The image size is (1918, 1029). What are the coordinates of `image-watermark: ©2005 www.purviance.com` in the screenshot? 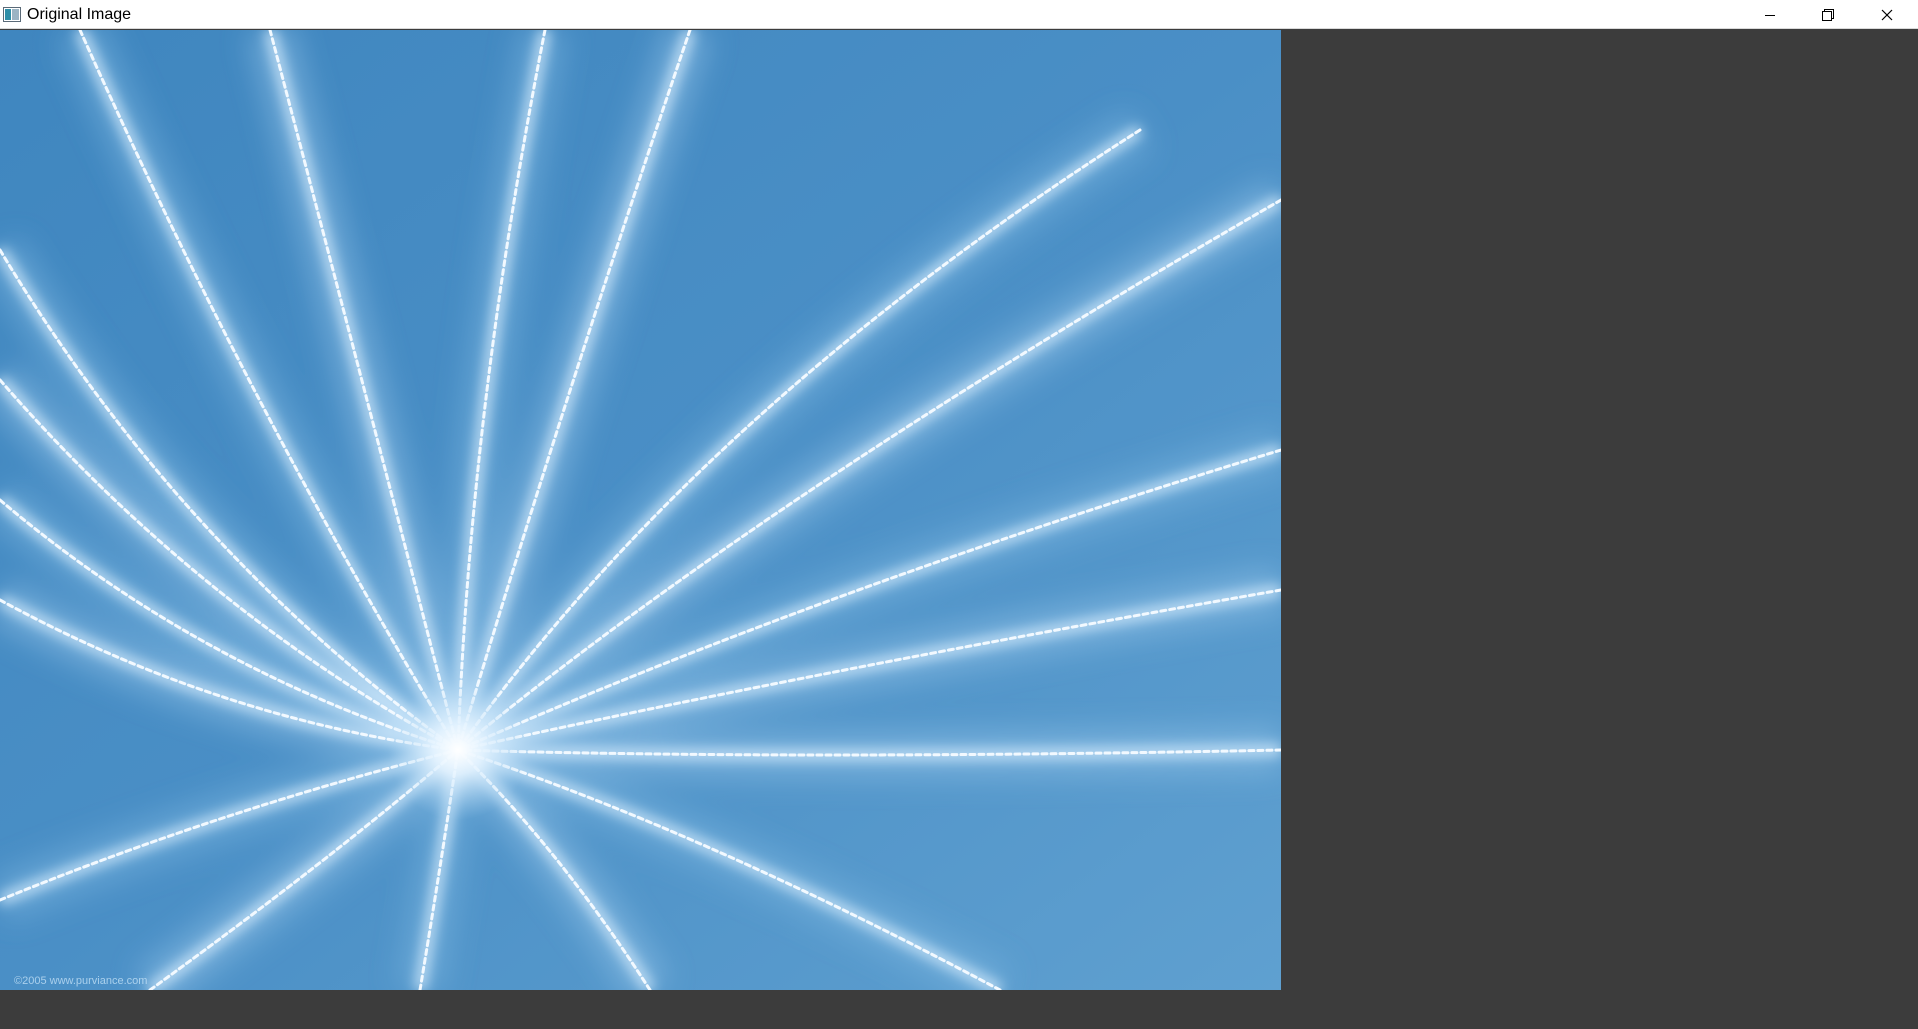 It's located at (81, 981).